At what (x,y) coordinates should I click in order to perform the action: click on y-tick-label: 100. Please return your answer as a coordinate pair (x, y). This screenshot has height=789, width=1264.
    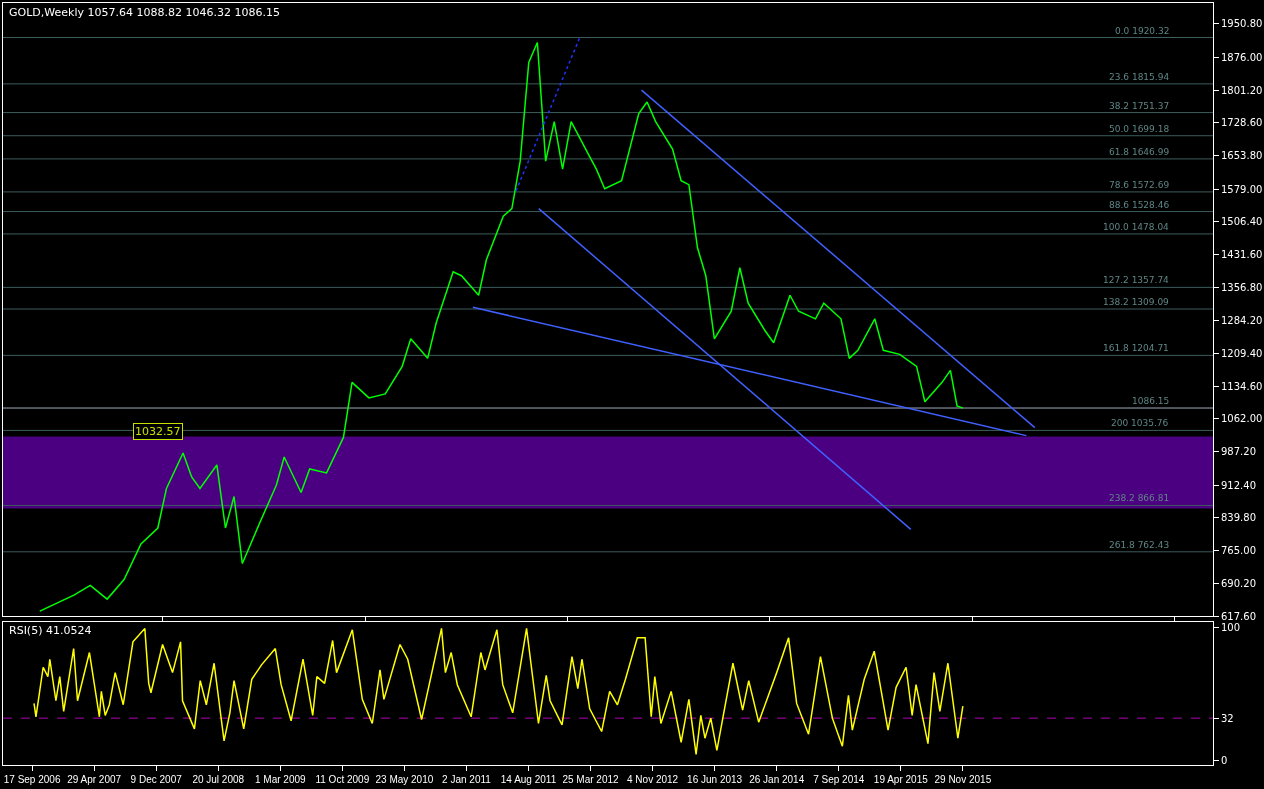
    Looking at the image, I should click on (1231, 627).